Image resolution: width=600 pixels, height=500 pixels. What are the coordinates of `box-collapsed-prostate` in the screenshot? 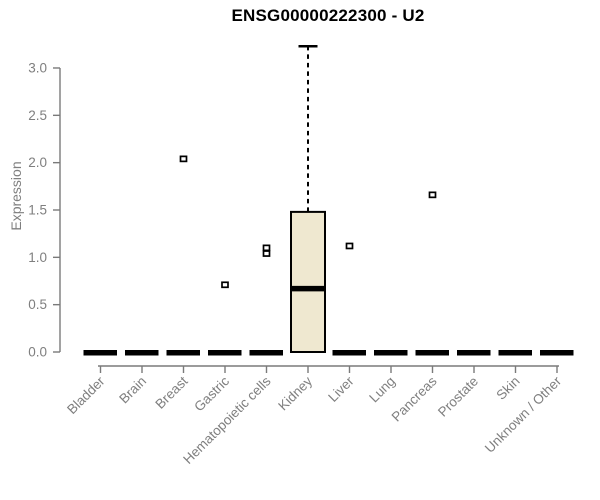 It's located at (474, 353).